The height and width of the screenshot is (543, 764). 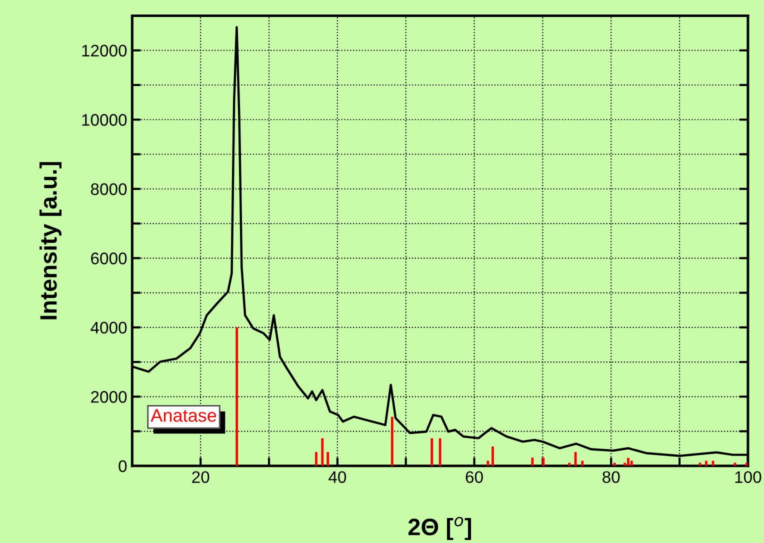 What do you see at coordinates (108, 189) in the screenshot?
I see `y-tick-label: 8000` at bounding box center [108, 189].